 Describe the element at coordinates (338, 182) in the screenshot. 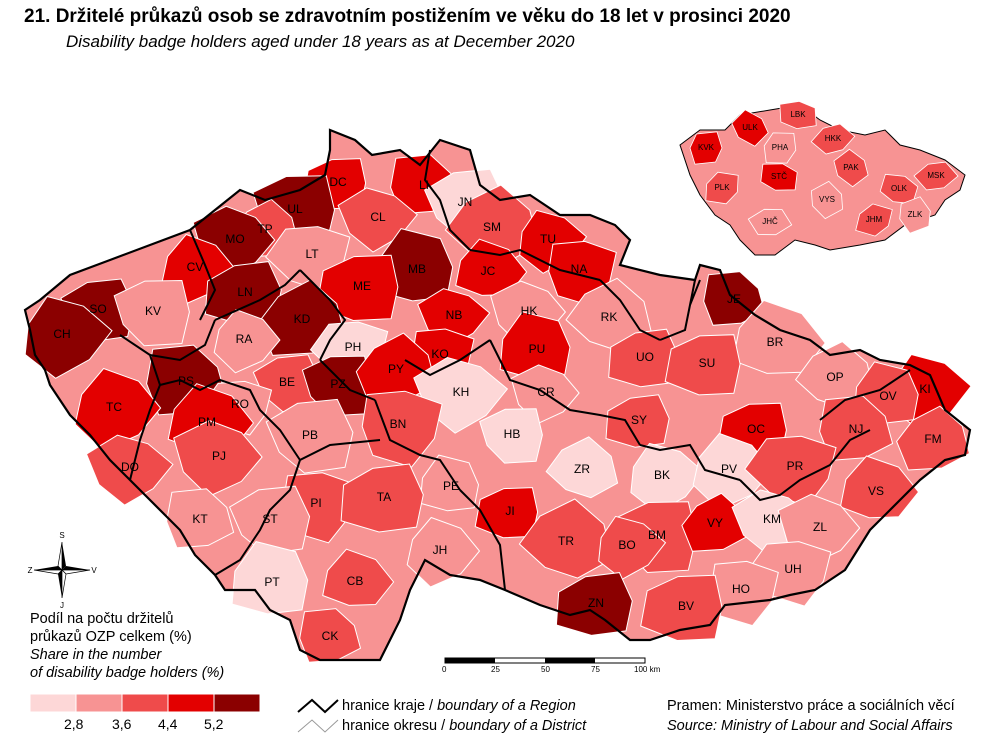

I see `district-label-dc: DC` at that location.